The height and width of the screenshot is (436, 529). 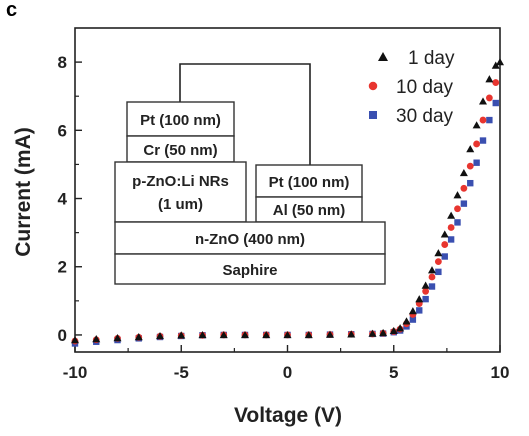 What do you see at coordinates (23, 192) in the screenshot?
I see `y-axis-title: Current (mA)` at bounding box center [23, 192].